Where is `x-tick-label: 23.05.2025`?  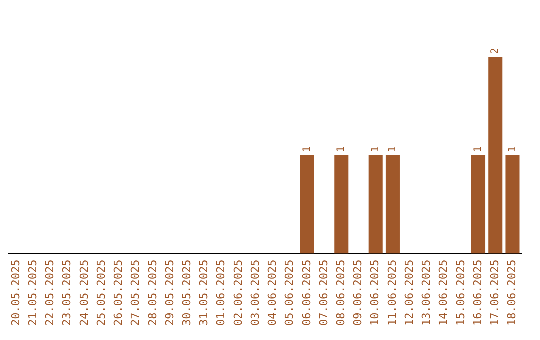 x-tick-label: 23.05.2025 is located at coordinates (67, 293).